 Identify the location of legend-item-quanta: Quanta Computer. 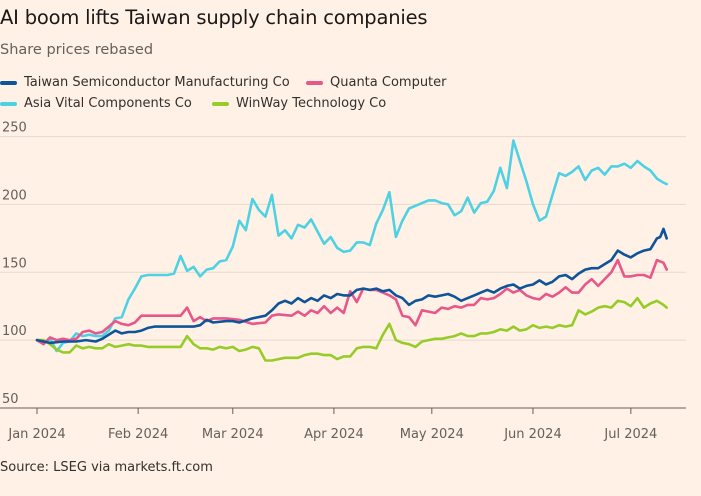
(376, 82).